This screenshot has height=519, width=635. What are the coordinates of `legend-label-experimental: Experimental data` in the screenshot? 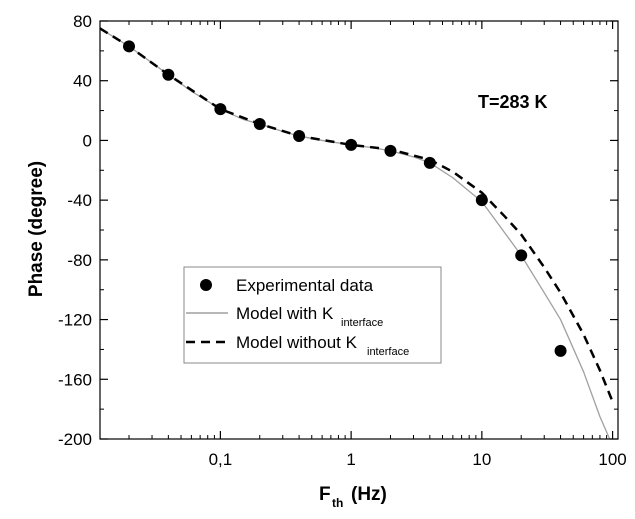 It's located at (305, 285).